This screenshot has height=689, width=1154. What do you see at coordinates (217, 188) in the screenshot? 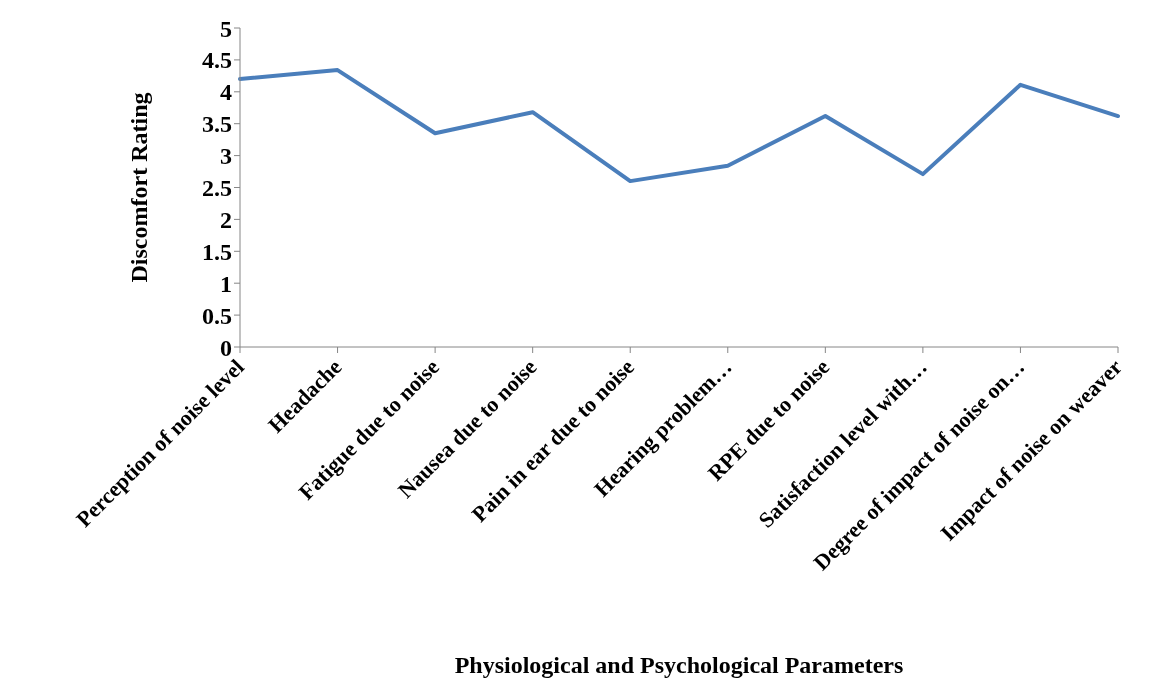
I see `y-tick-label: 2.5` at bounding box center [217, 188].